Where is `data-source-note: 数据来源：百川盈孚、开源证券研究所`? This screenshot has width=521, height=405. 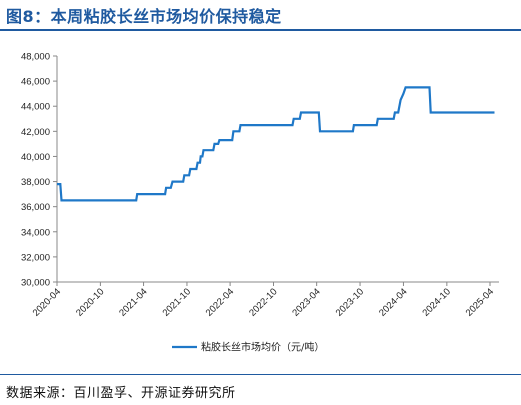 data-source-note: 数据来源：百川盈孚、开源证券研究所 is located at coordinates (121, 393).